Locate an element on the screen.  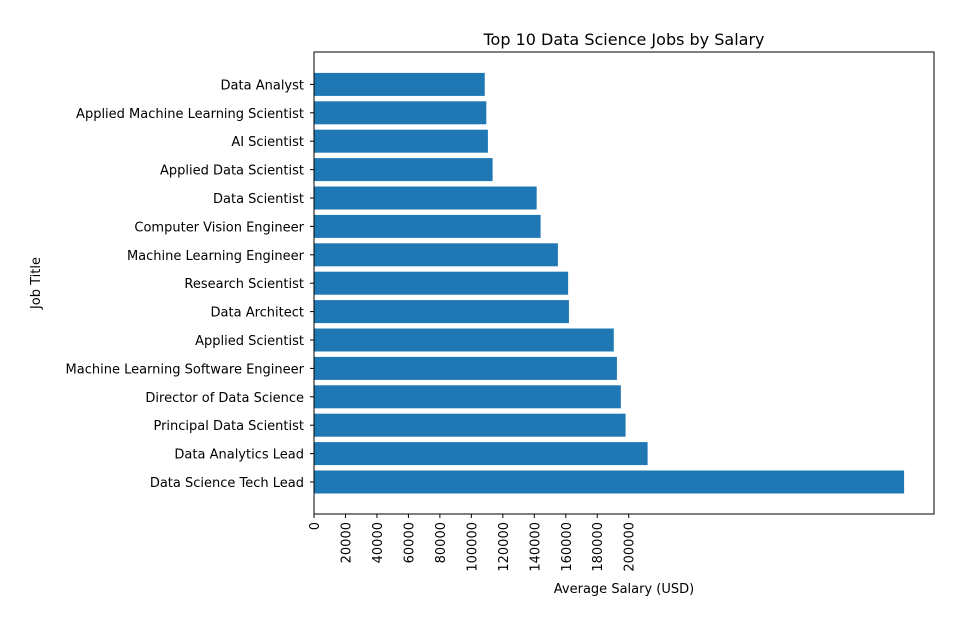
x-tick-label: 200000 is located at coordinates (630, 547).